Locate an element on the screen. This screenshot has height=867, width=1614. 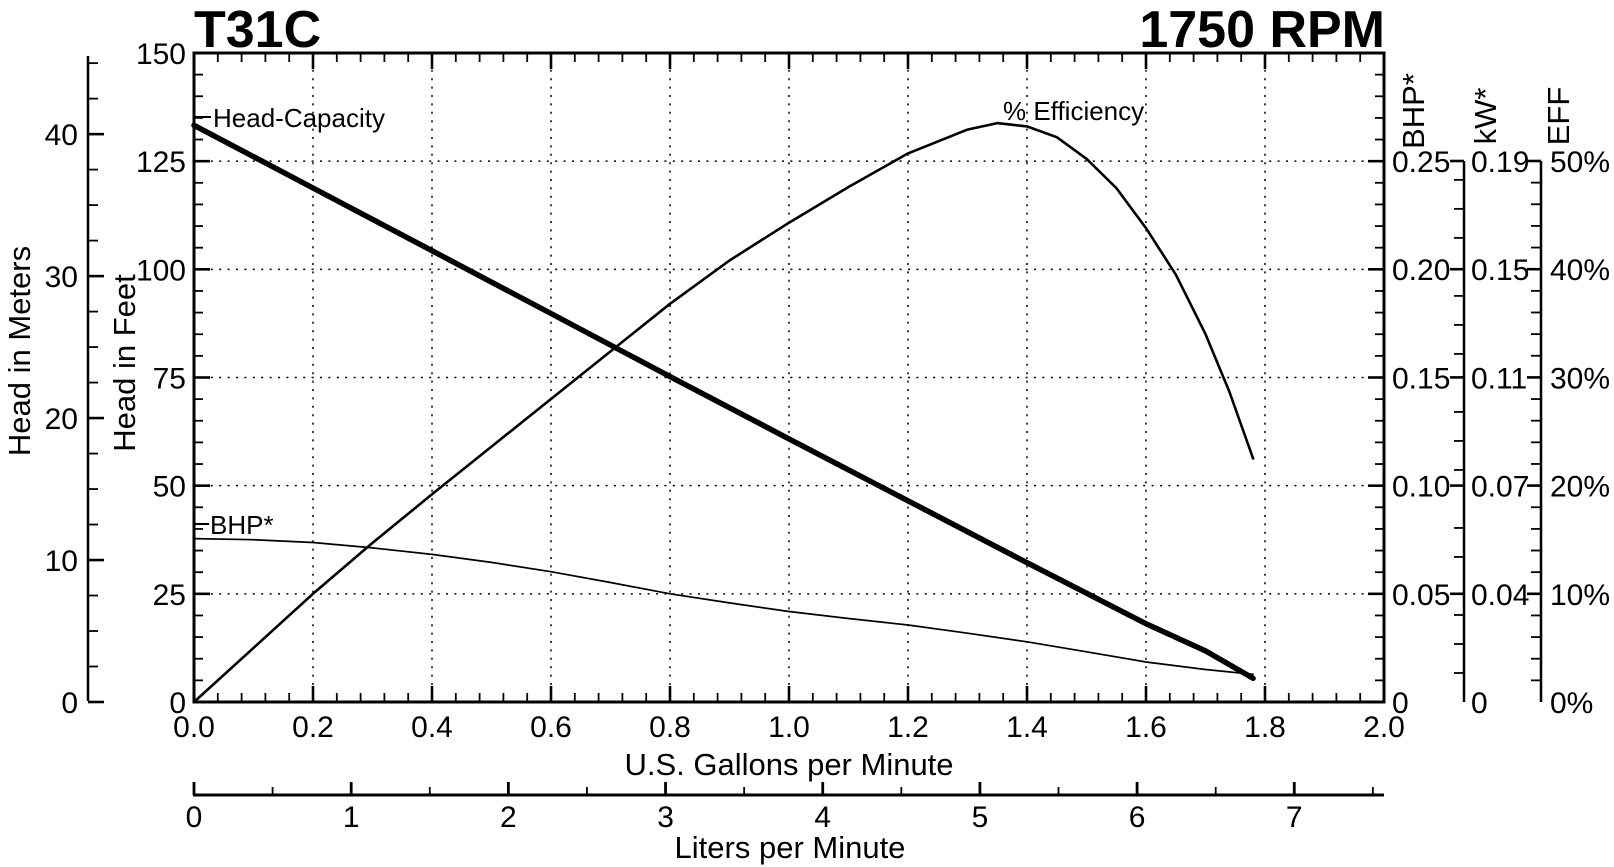
rpm-label: 1750 RPM is located at coordinates (1262, 30).